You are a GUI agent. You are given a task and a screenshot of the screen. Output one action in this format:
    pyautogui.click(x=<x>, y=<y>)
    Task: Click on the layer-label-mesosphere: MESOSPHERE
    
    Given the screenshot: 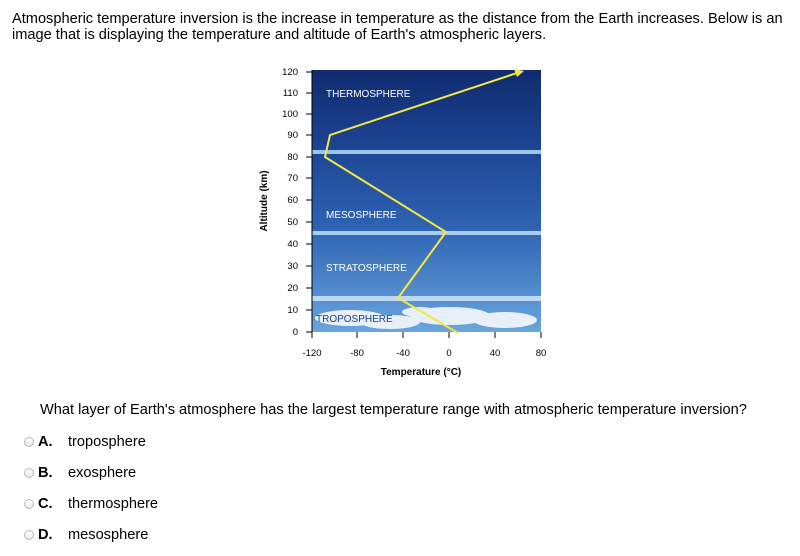 What is the action you would take?
    pyautogui.click(x=361, y=215)
    